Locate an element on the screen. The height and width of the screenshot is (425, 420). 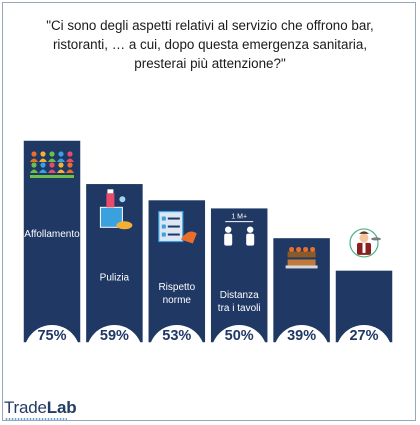
buffet-icon is located at coordinates (301, 257).